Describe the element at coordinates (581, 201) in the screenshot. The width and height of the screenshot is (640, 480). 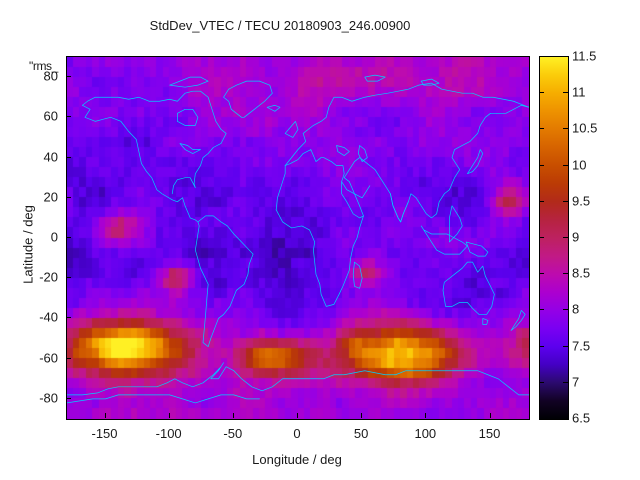
I see `colorbar-tick-label: 9.5` at that location.